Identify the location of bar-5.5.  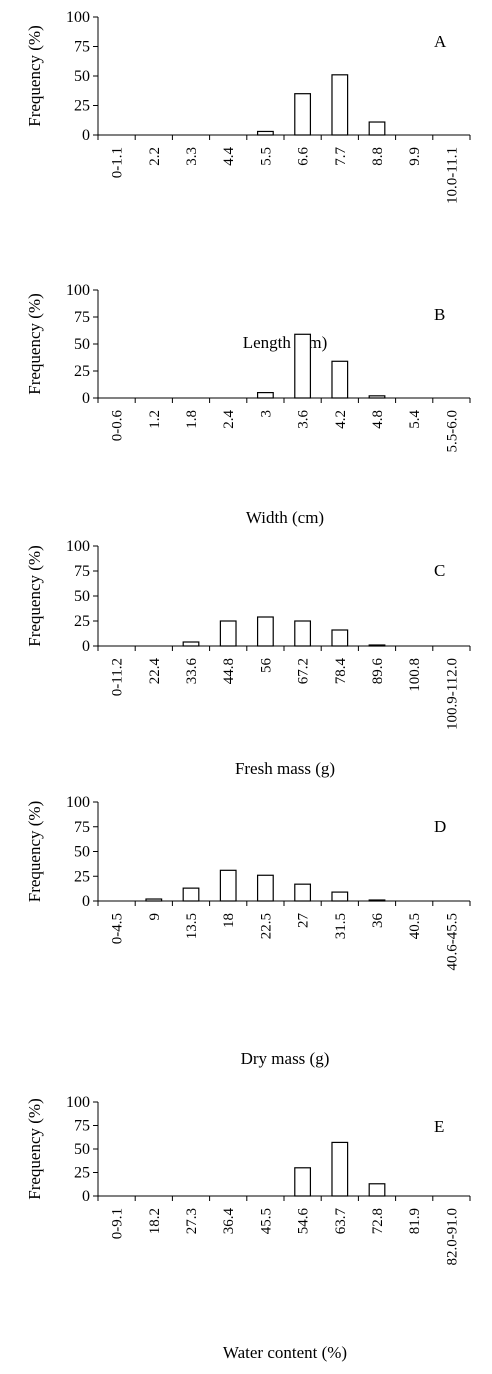
(265, 133).